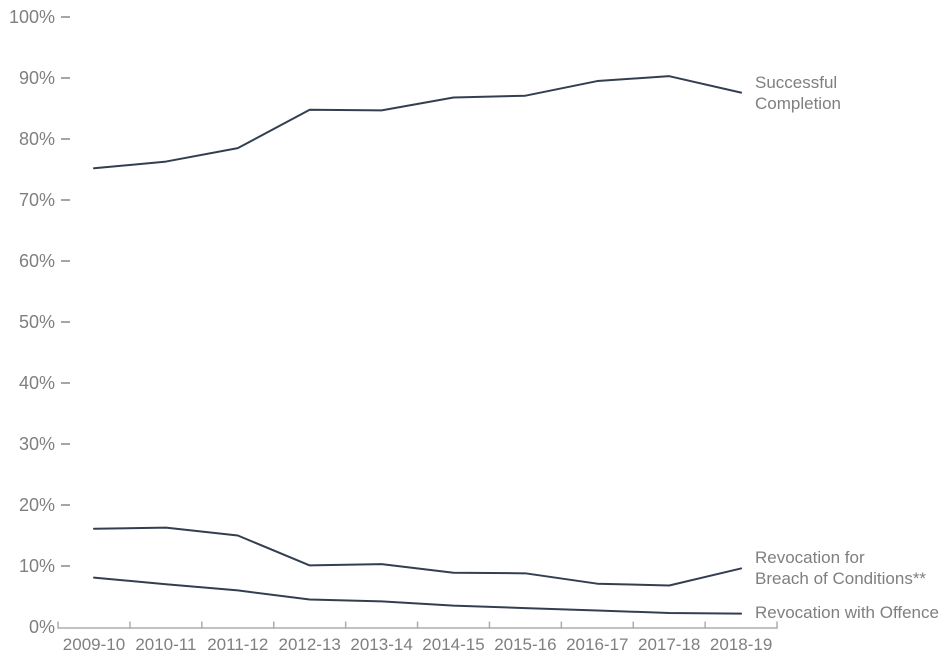 The image size is (943, 662). Describe the element at coordinates (798, 103) in the screenshot. I see `series-label-line: Completion` at that location.